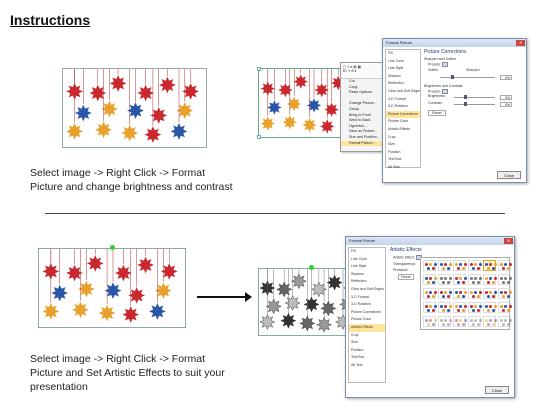 Image resolution: width=560 pixels, height=420 pixels. I want to click on ctx-group: Group, so click(354, 108).